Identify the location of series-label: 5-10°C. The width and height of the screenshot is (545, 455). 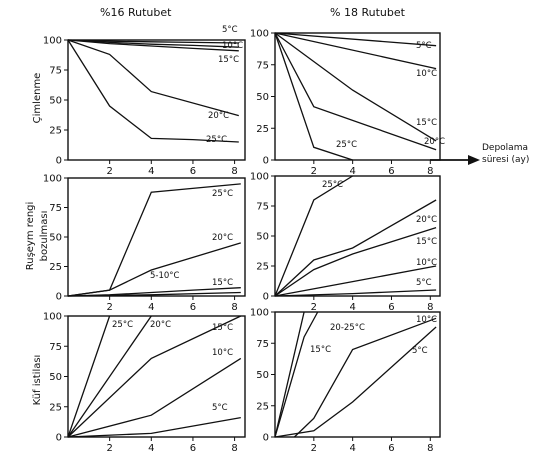
(165, 276).